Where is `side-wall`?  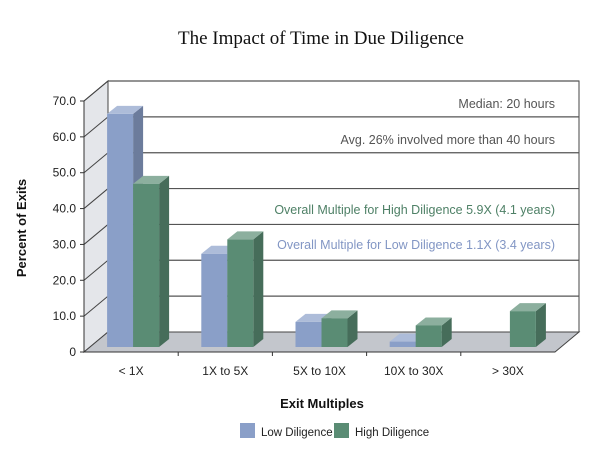 side-wall is located at coordinates (96, 216).